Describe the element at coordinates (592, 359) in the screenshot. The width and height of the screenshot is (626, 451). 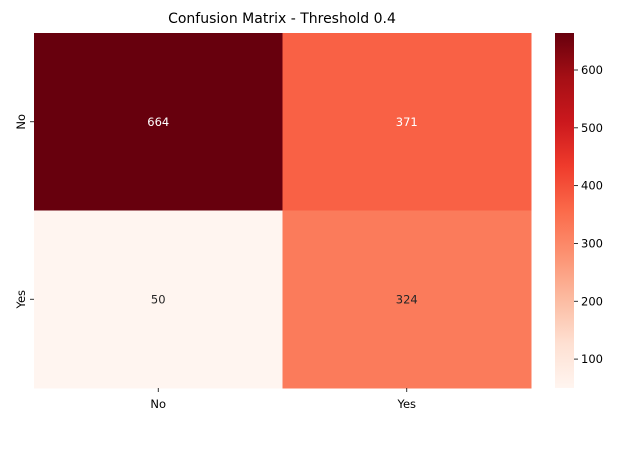
I see `colorbar-tick-label: 100` at that location.